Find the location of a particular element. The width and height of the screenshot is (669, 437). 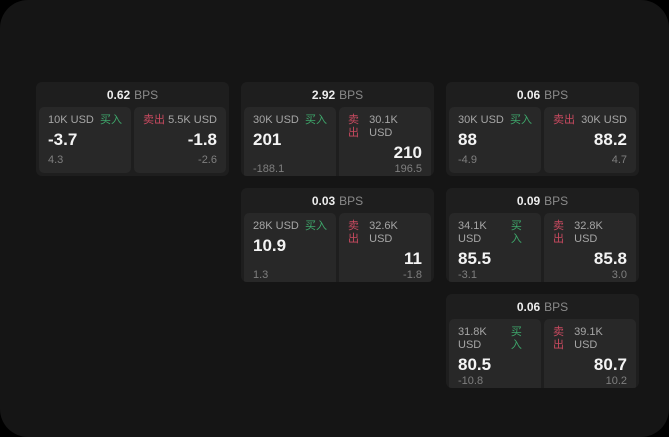

sell-panel-top: 卖出 32.8K USD is located at coordinates (590, 233).